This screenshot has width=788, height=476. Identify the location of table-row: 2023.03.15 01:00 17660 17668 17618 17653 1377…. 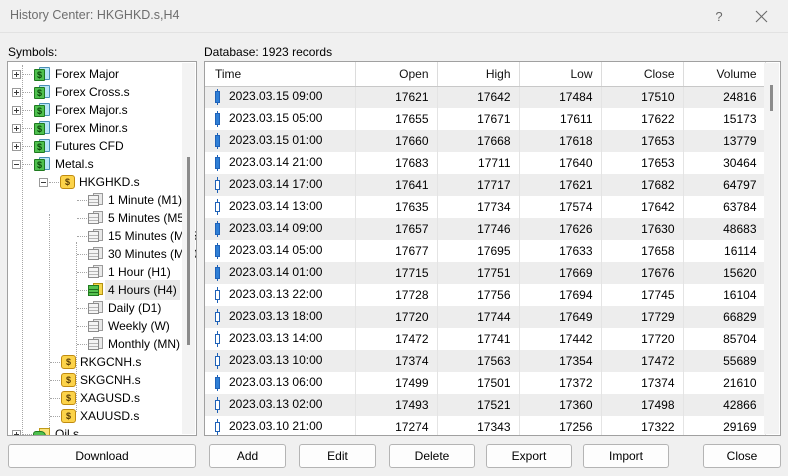
(485, 141).